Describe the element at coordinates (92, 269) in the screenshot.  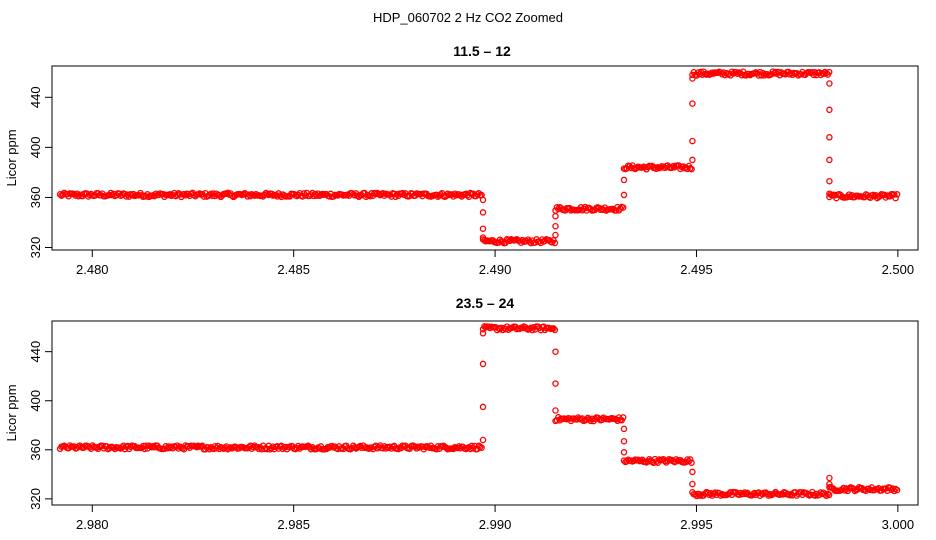
I see `x-tick-label: 2.480` at that location.